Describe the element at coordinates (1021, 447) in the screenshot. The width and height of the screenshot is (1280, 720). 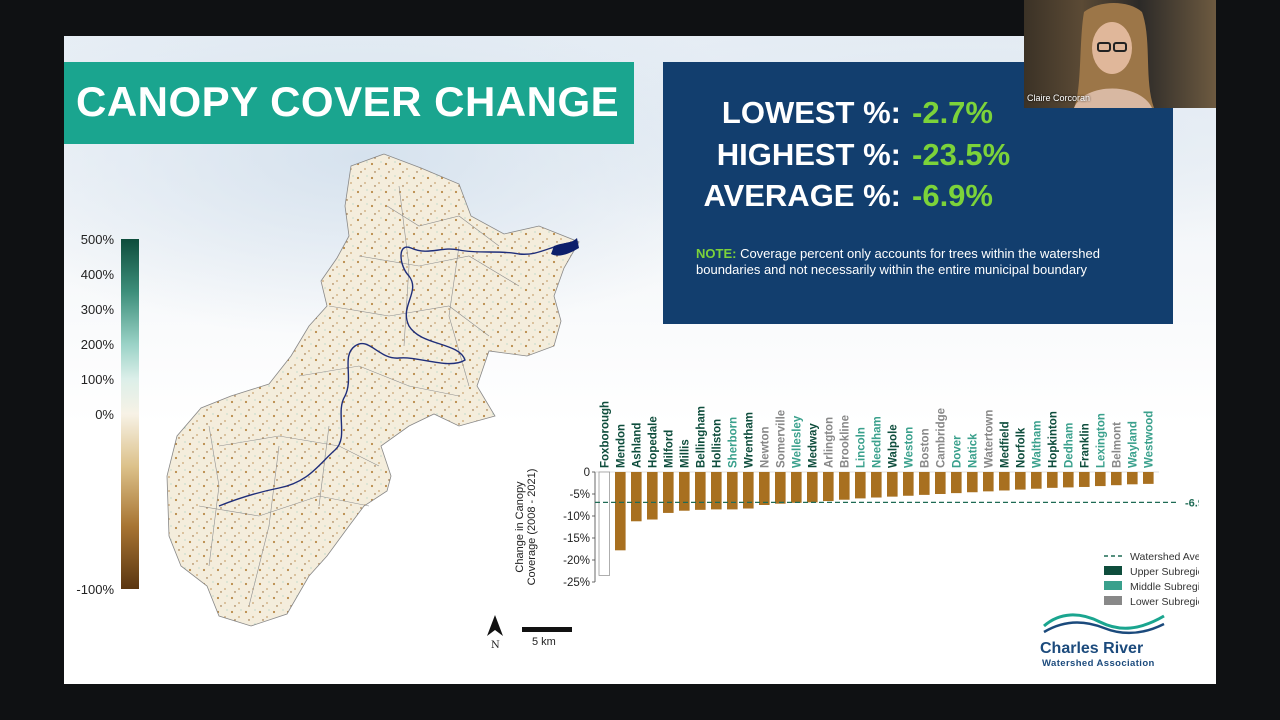
I see `category-label: Norfolk` at that location.